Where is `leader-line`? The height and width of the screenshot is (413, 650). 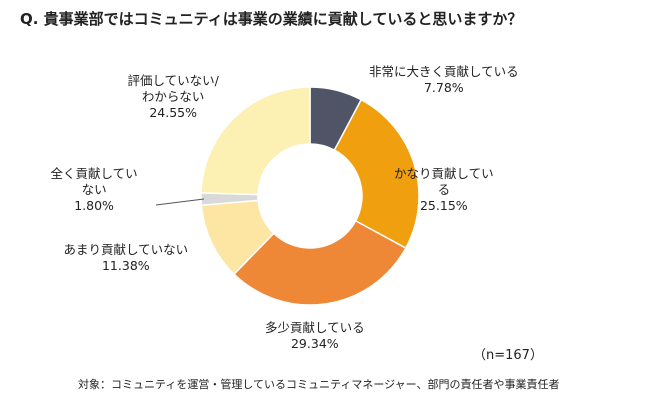
leader-line is located at coordinates (180, 202).